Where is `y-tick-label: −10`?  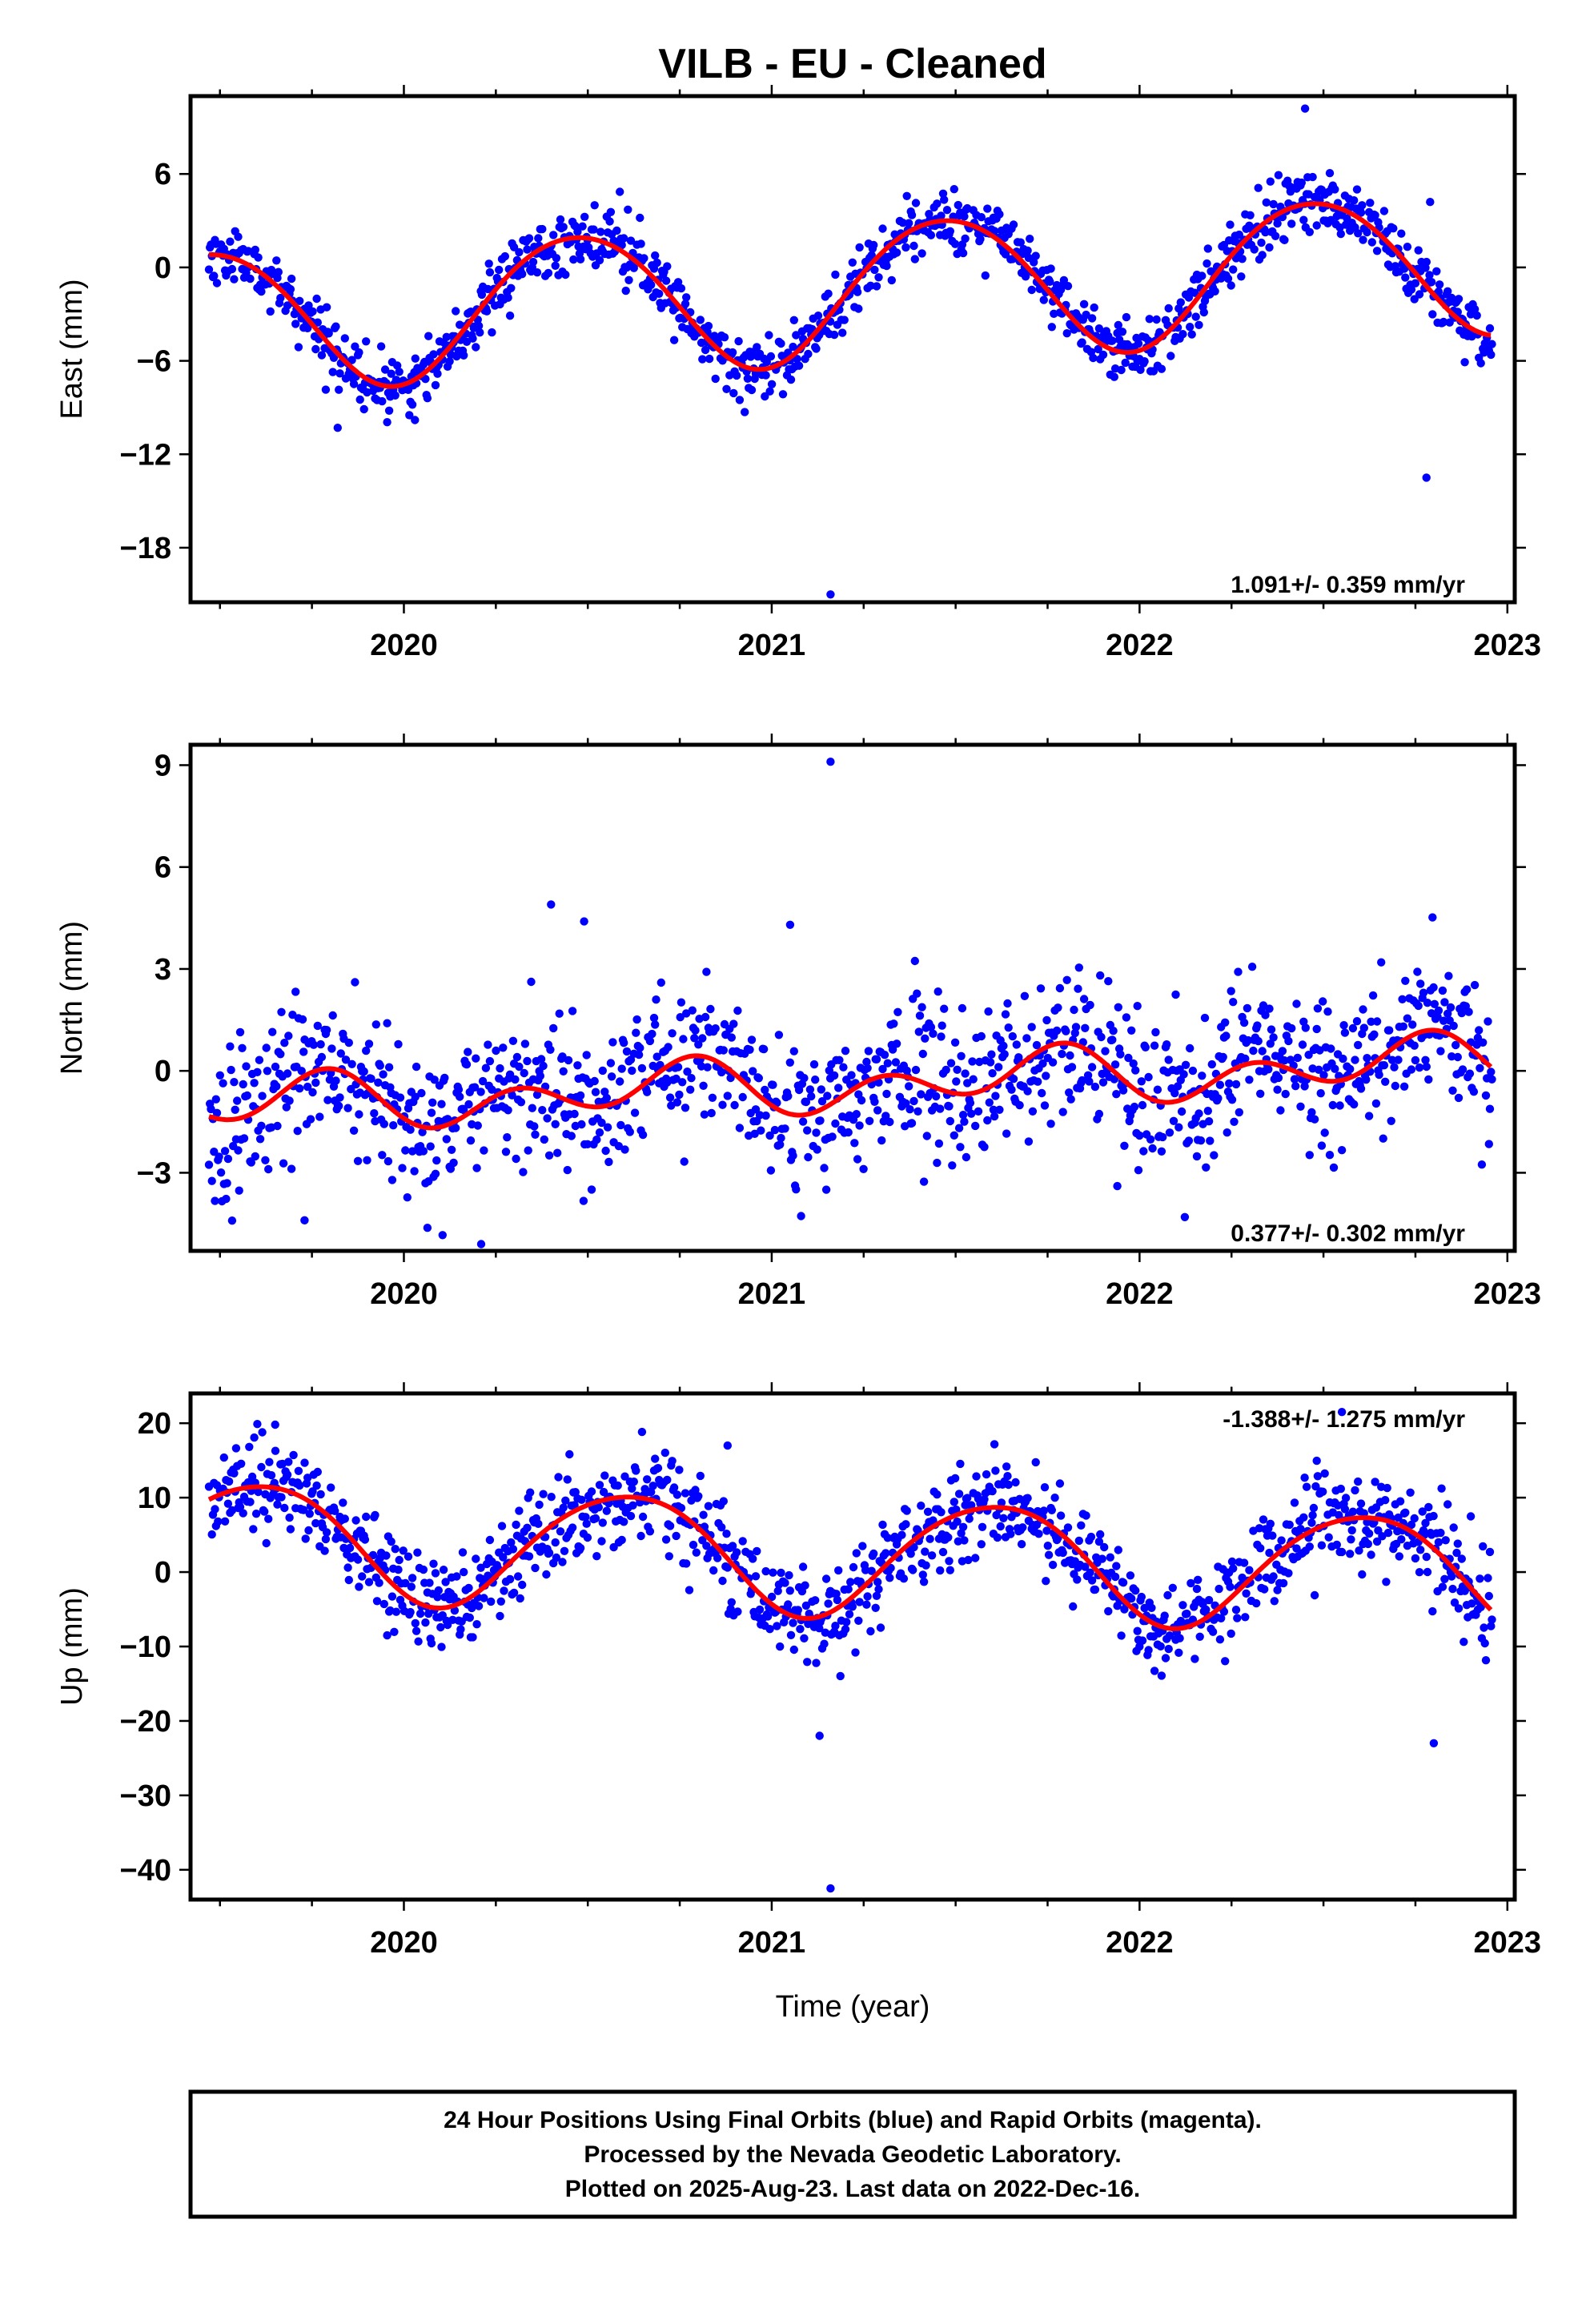
y-tick-label: −10 is located at coordinates (145, 1647).